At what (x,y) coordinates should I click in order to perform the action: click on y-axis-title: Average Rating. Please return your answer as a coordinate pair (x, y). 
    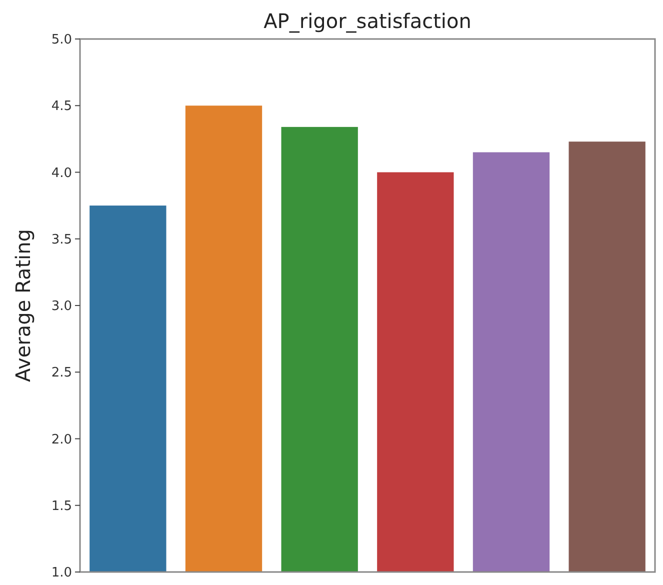
    Looking at the image, I should click on (23, 305).